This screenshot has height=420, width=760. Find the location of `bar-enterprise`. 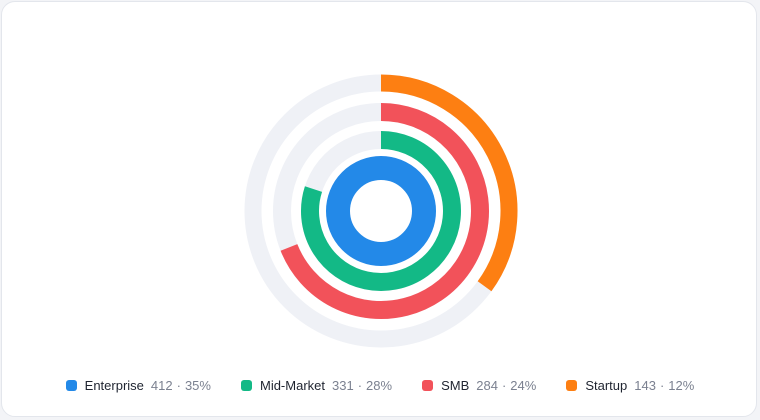

bar-enterprise is located at coordinates (381, 211).